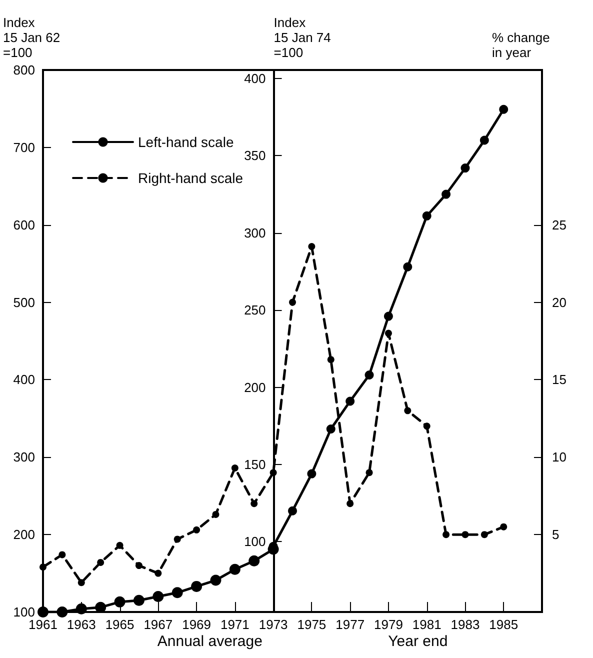 The width and height of the screenshot is (593, 658). Describe the element at coordinates (273, 624) in the screenshot. I see `x-tick-label: 1973` at that location.